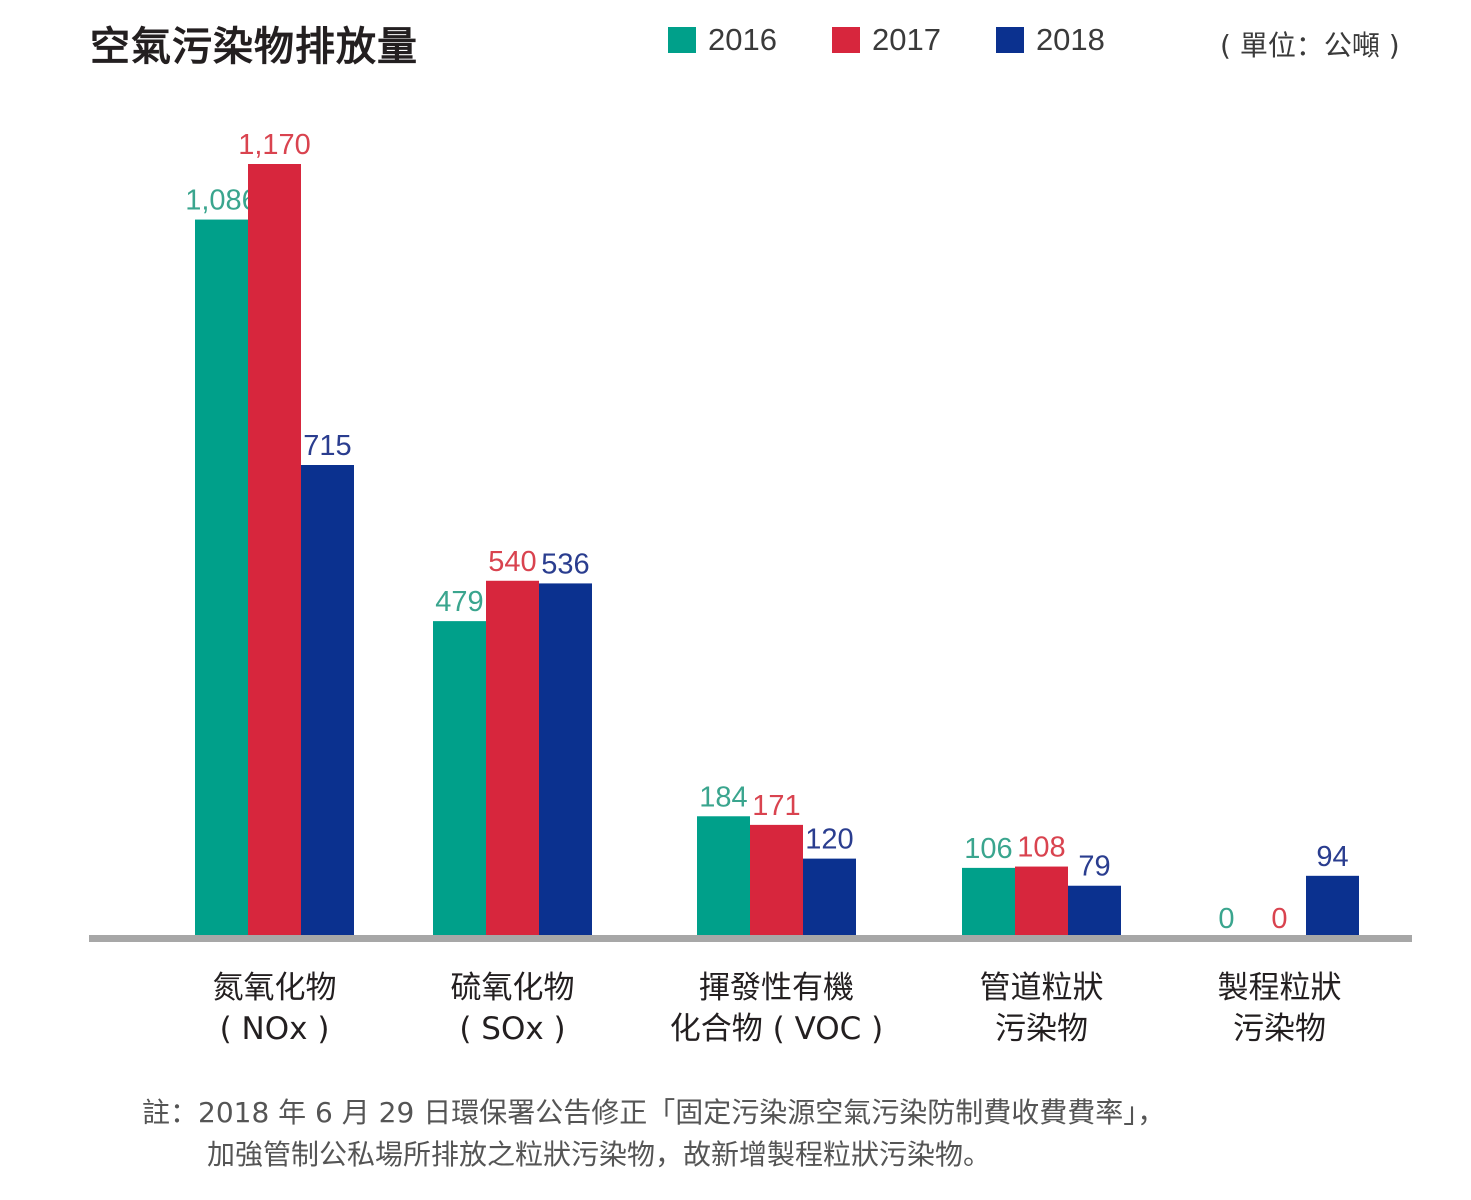 This screenshot has width=1471, height=1200. I want to click on legend-item-2018: 2018, so click(1050, 40).